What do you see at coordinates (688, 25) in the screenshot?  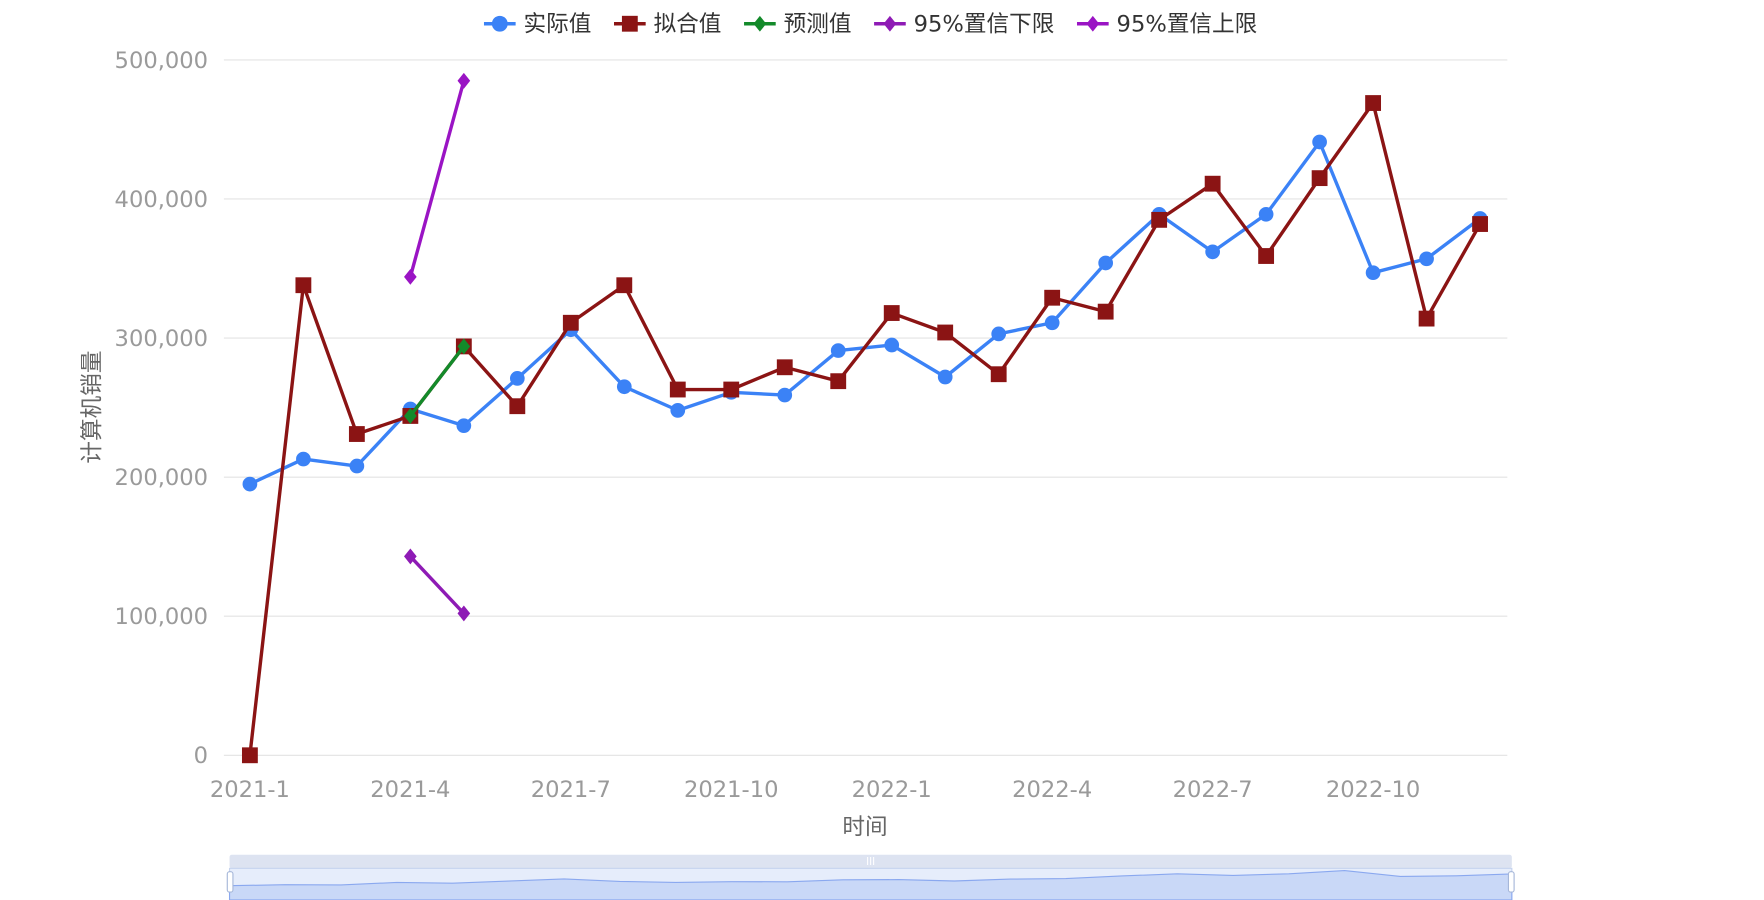 I see `legend-label: 拟合值` at bounding box center [688, 25].